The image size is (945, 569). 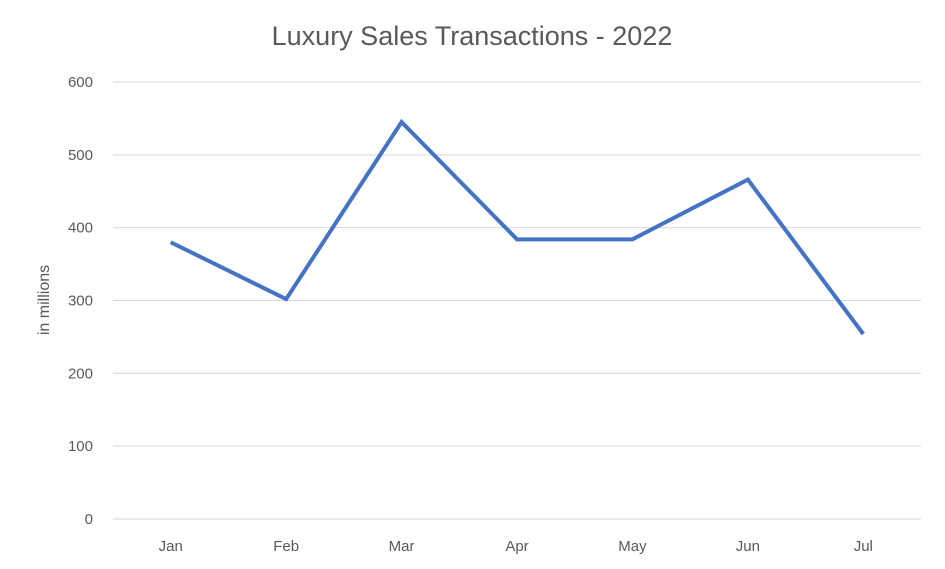 What do you see at coordinates (80, 82) in the screenshot?
I see `y-tick-label: 600` at bounding box center [80, 82].